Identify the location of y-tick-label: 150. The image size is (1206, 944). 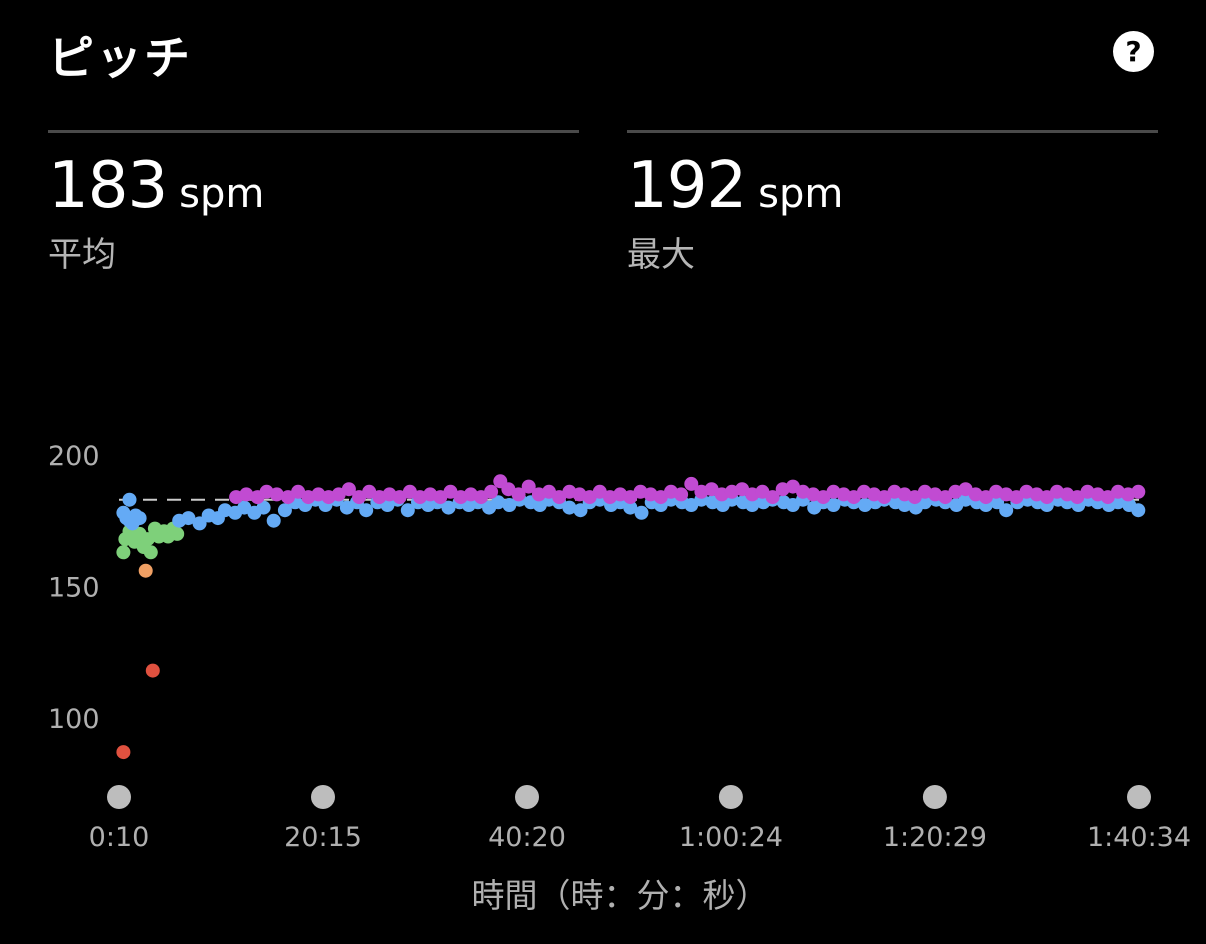
(74, 587).